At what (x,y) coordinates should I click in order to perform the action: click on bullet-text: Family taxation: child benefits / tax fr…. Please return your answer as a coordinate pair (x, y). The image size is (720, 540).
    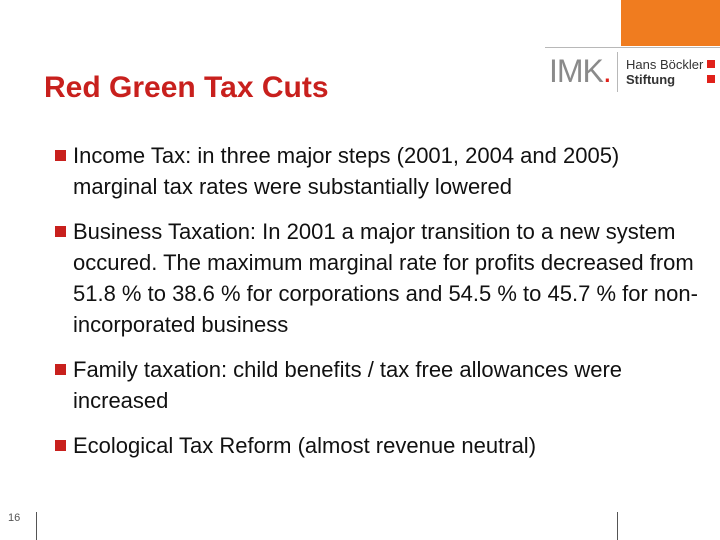
    Looking at the image, I should click on (348, 385).